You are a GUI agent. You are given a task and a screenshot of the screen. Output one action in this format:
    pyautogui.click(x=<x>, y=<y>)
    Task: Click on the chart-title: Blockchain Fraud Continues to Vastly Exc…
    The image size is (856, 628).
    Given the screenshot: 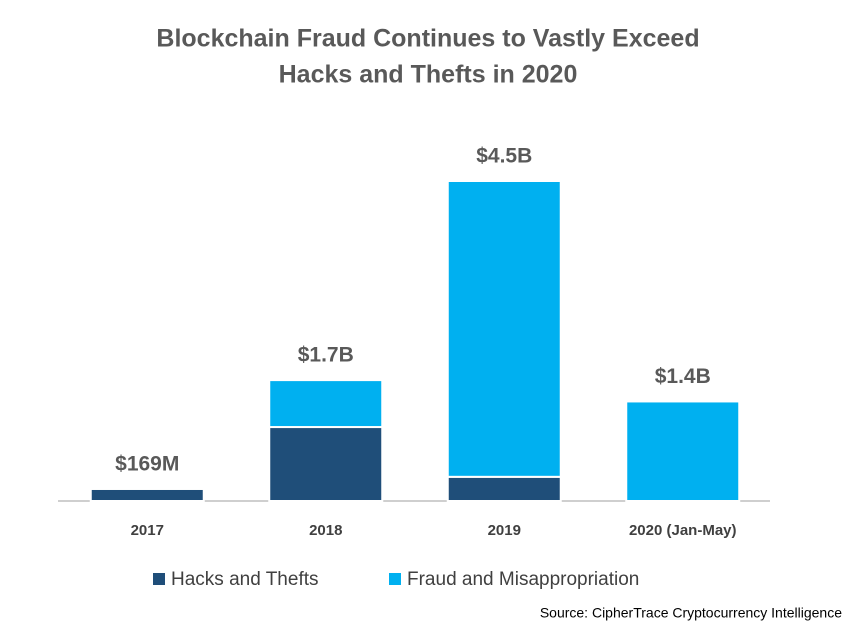 What is the action you would take?
    pyautogui.click(x=427, y=39)
    